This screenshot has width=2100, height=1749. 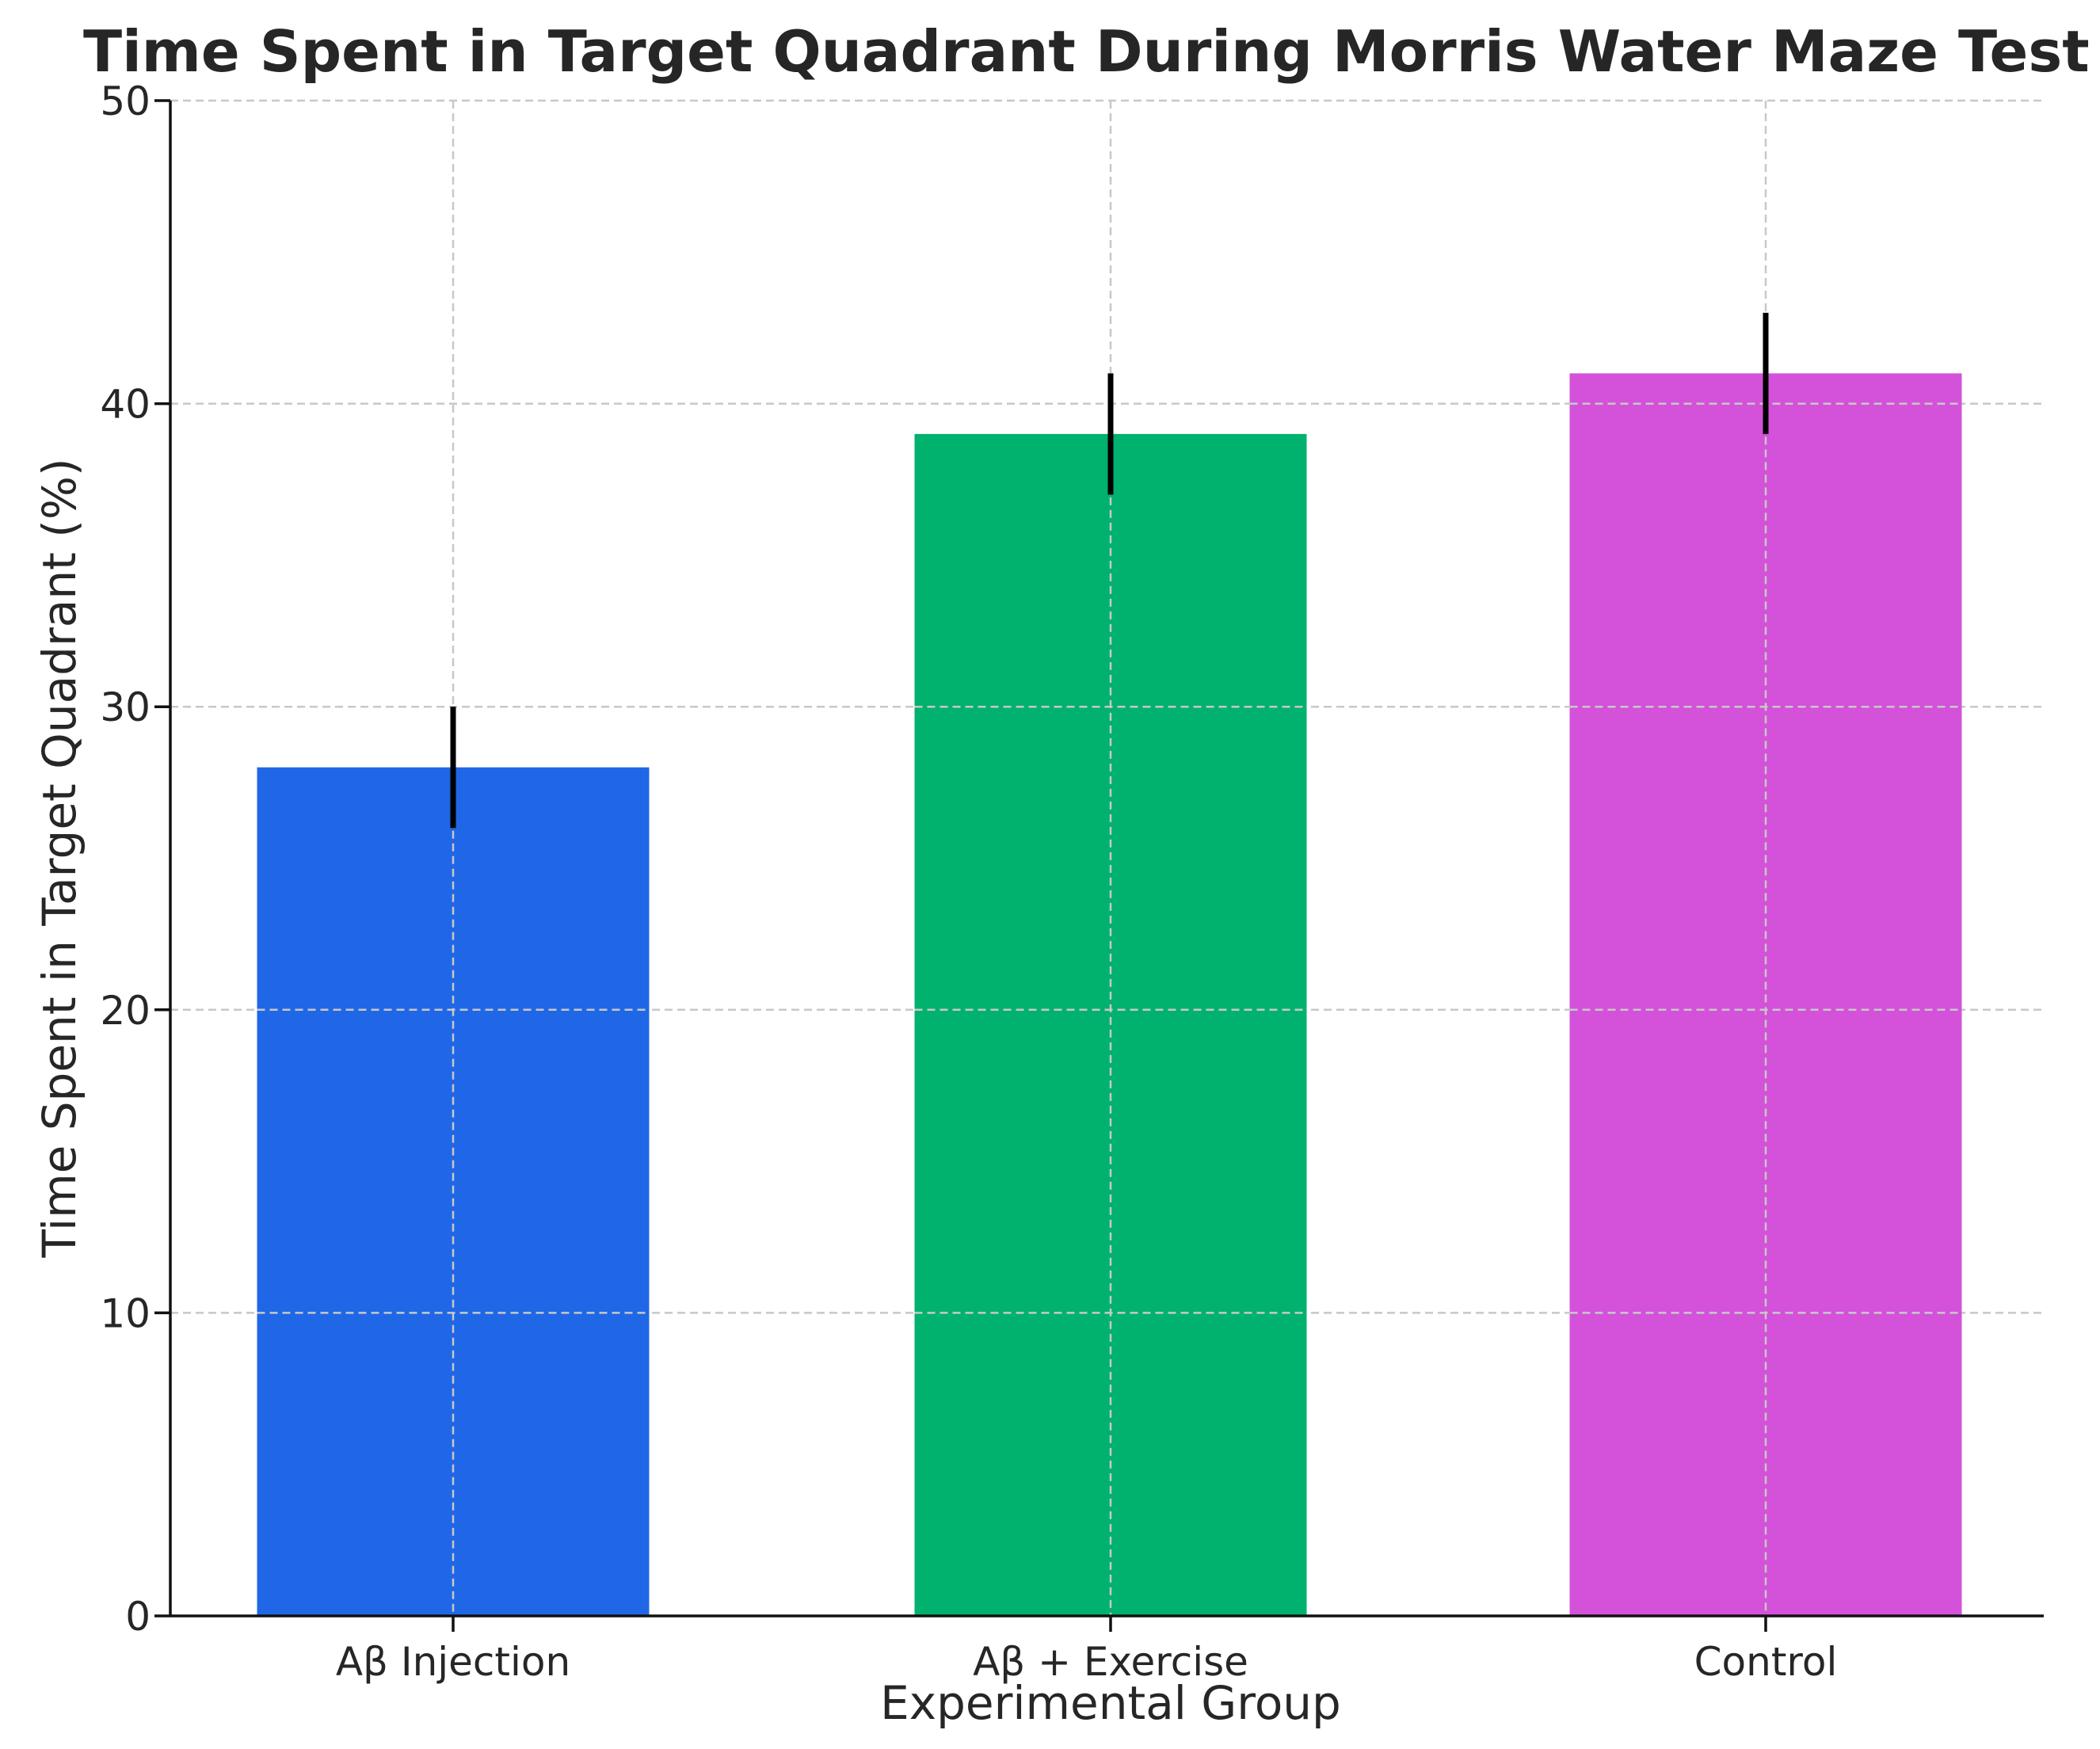 What do you see at coordinates (1110, 1703) in the screenshot?
I see `x-axis-label: Experimental Group` at bounding box center [1110, 1703].